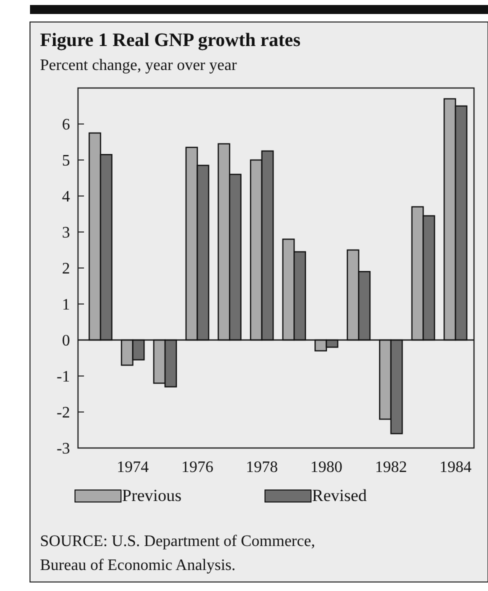 Image resolution: width=488 pixels, height=591 pixels. Describe the element at coordinates (66, 125) in the screenshot. I see `y-tick-label: 6` at that location.